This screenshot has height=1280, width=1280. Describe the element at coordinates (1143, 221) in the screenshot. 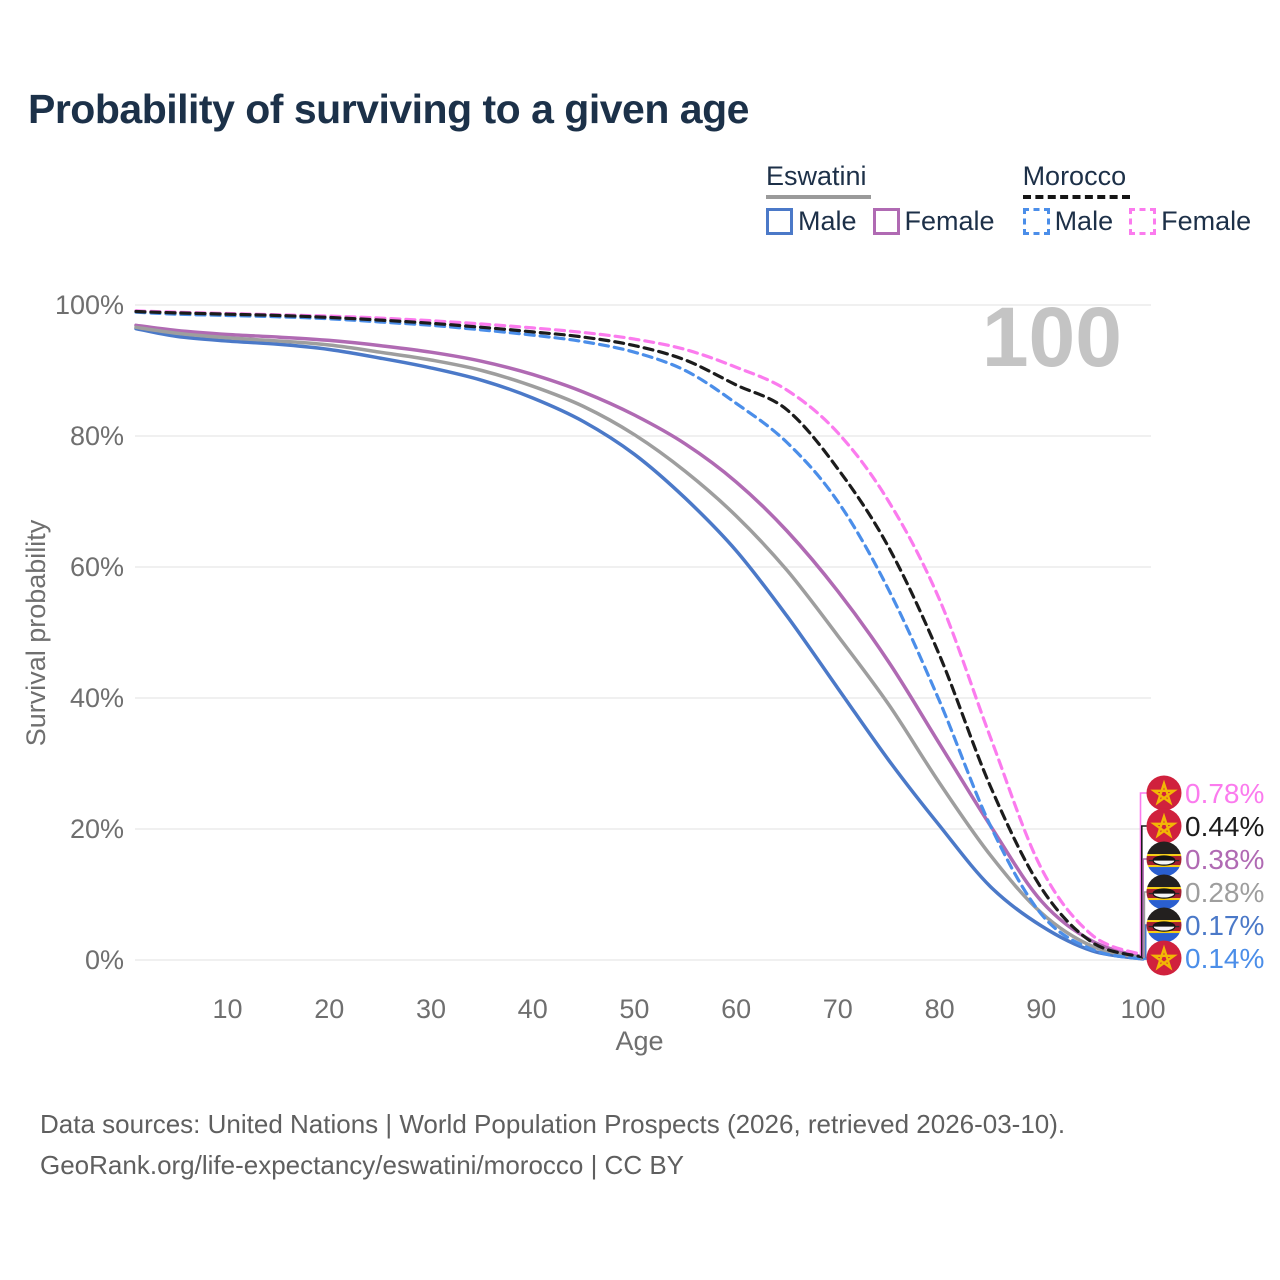

I see `morocco-female-swatch-icon` at that location.